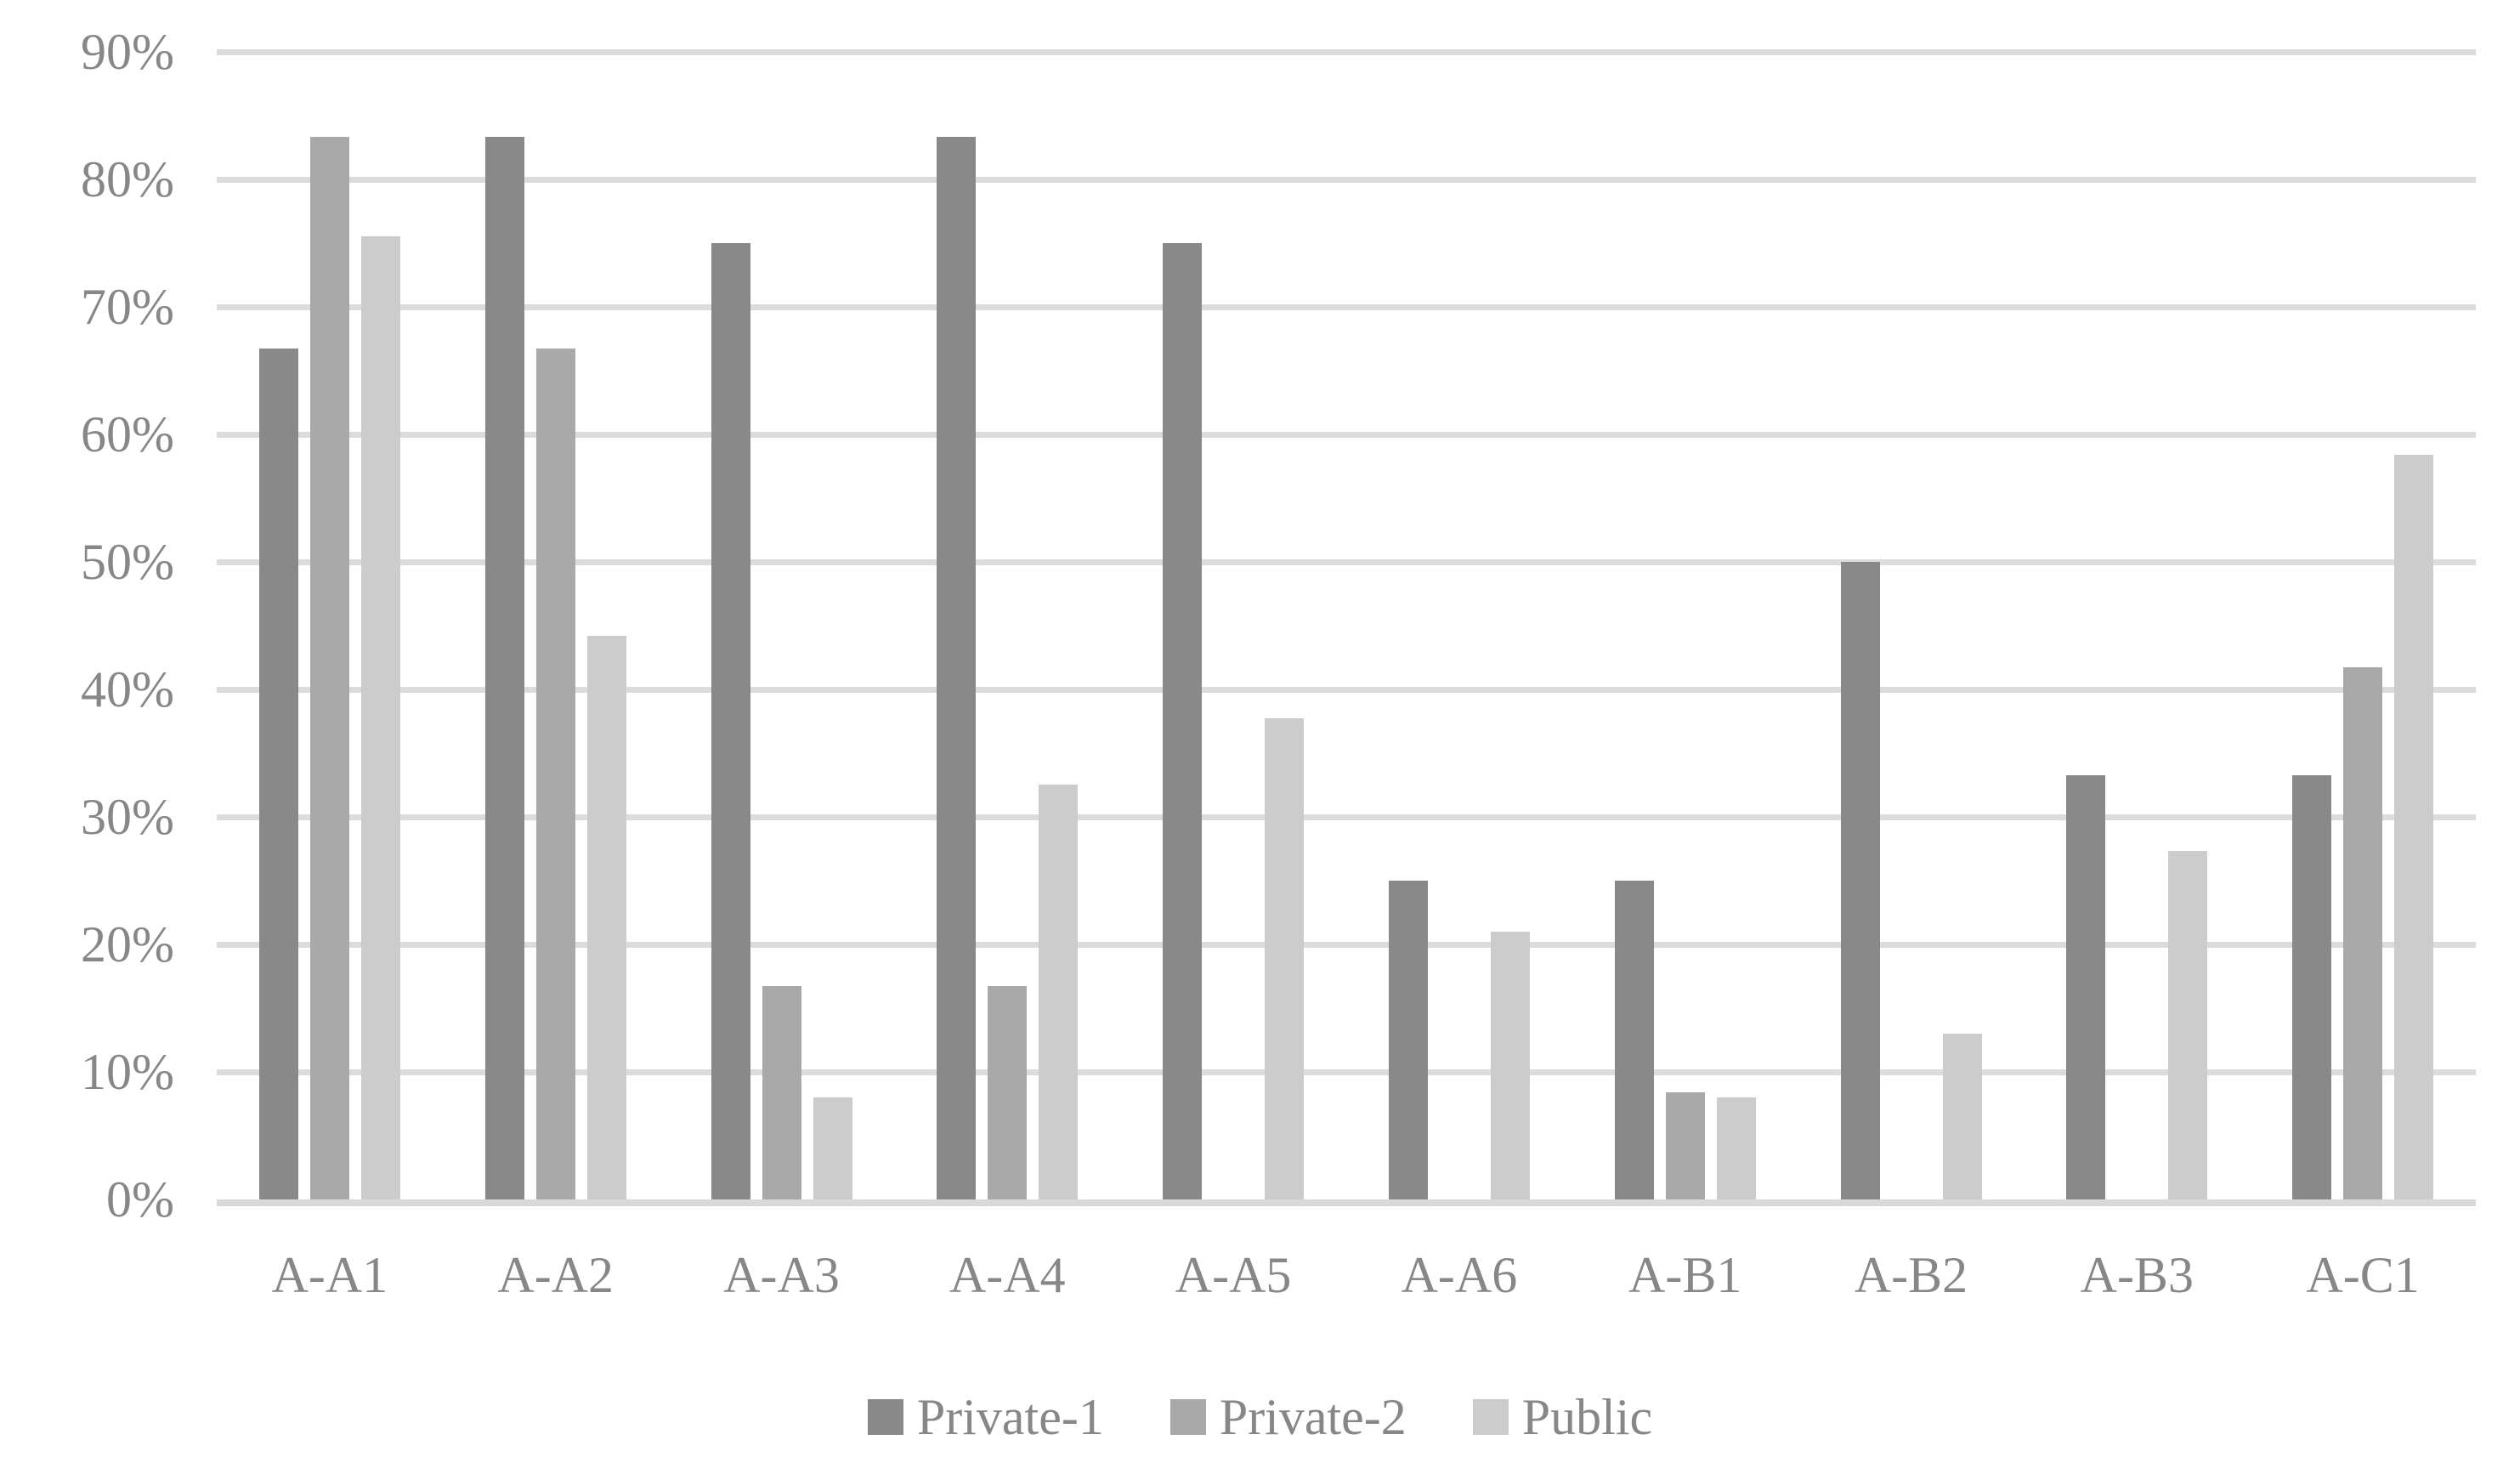 The height and width of the screenshot is (1474, 2520). What do you see at coordinates (1346, 945) in the screenshot?
I see `gridline-20%` at bounding box center [1346, 945].